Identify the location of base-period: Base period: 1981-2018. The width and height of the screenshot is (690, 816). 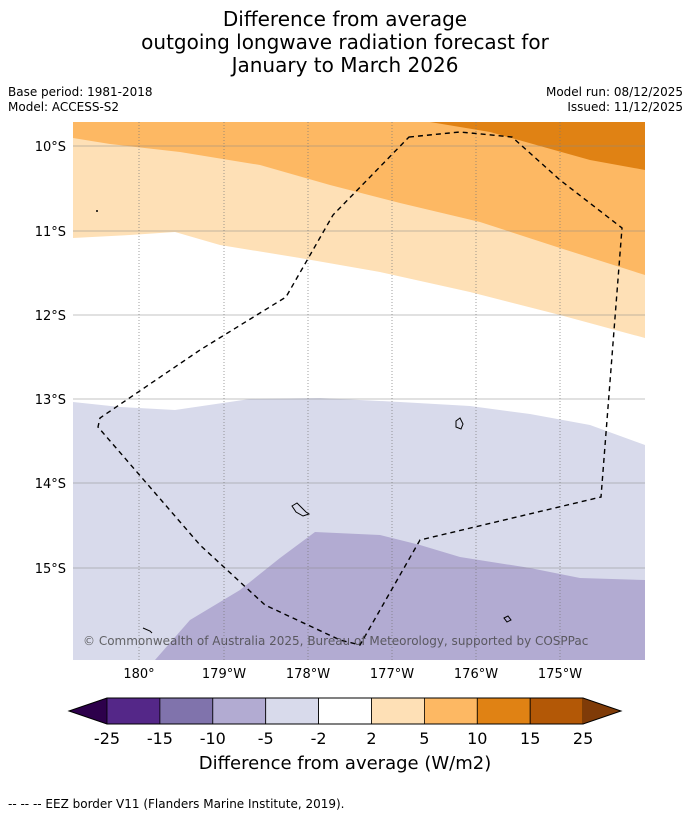
(80, 92).